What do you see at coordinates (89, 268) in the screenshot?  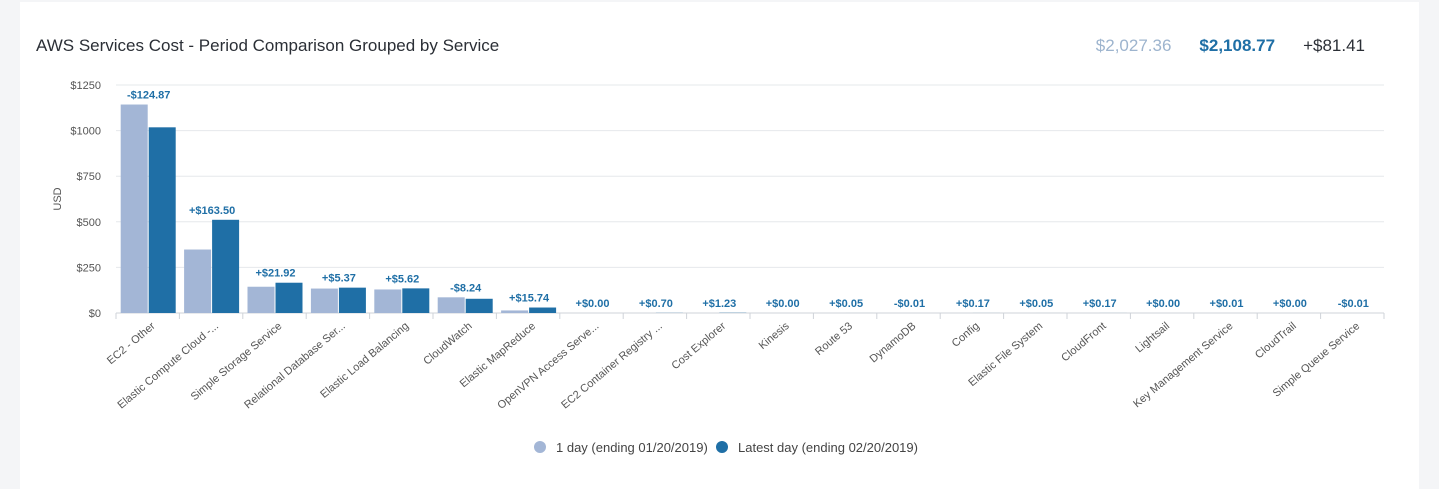 I see `y-tick-label: $250` at bounding box center [89, 268].